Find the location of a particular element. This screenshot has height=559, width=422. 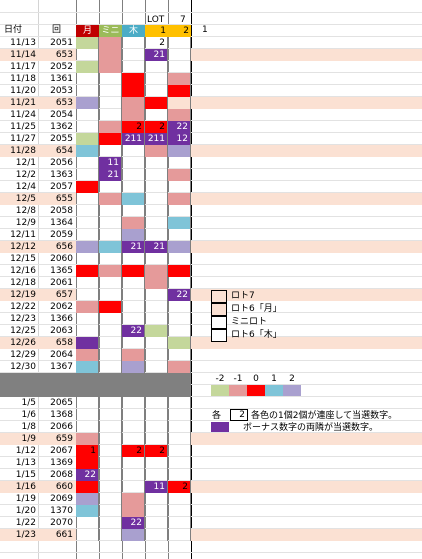

cell-round: 1362 is located at coordinates (61, 127).